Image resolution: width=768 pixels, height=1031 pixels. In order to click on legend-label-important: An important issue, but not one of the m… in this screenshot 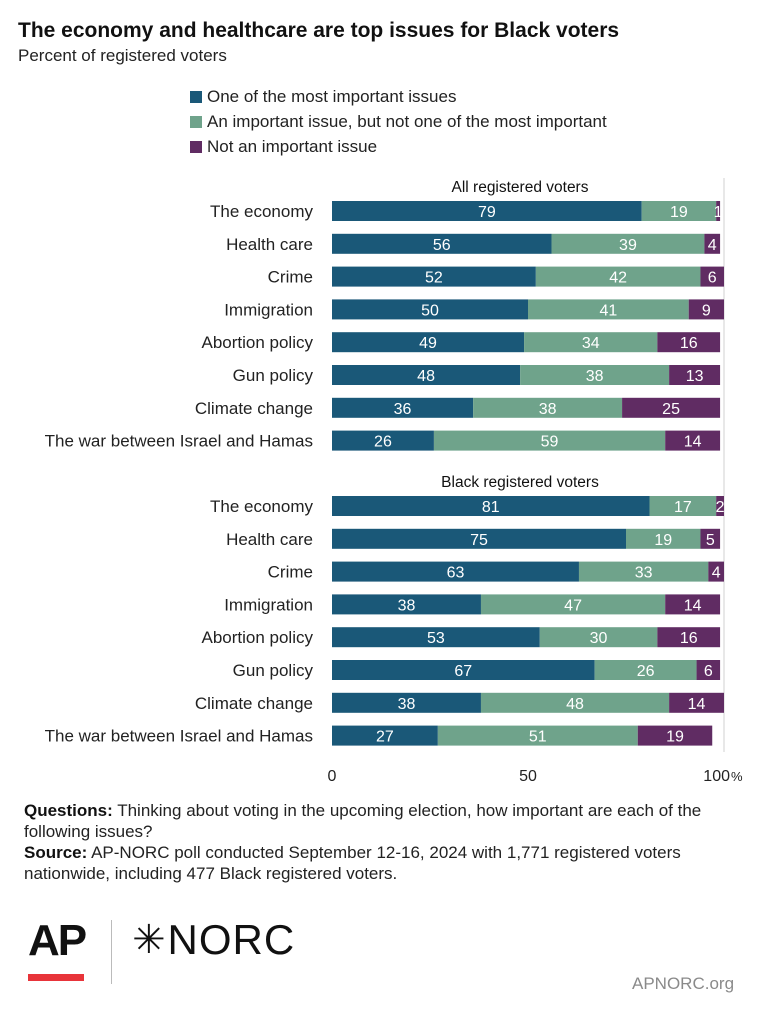, I will do `click(407, 121)`.